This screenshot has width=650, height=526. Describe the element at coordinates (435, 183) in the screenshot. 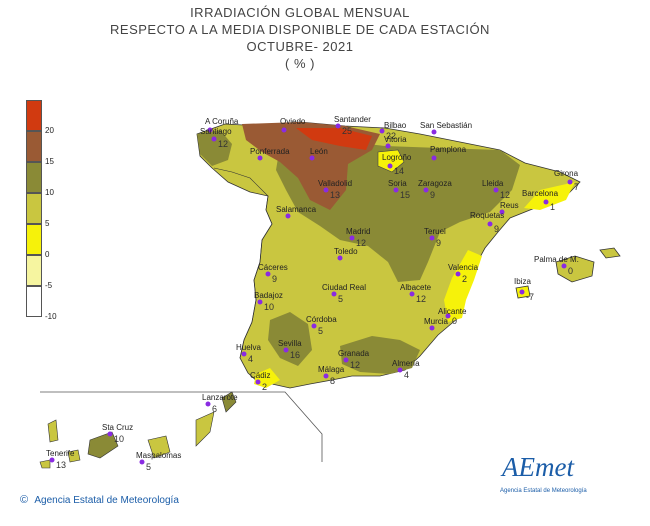

I see `station-name: Zaragoza` at that location.